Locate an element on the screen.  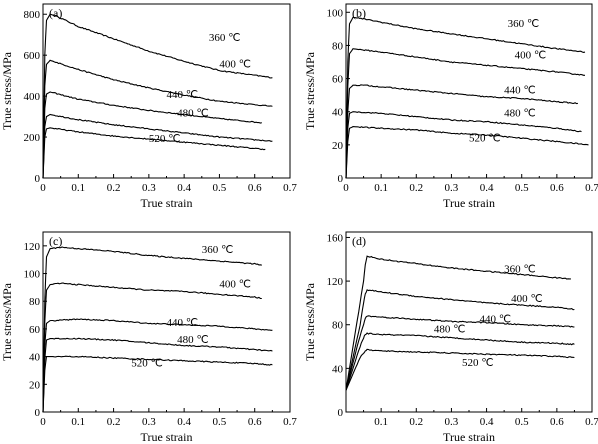
y-tick-label: 160 is located at coordinates (335, 238).